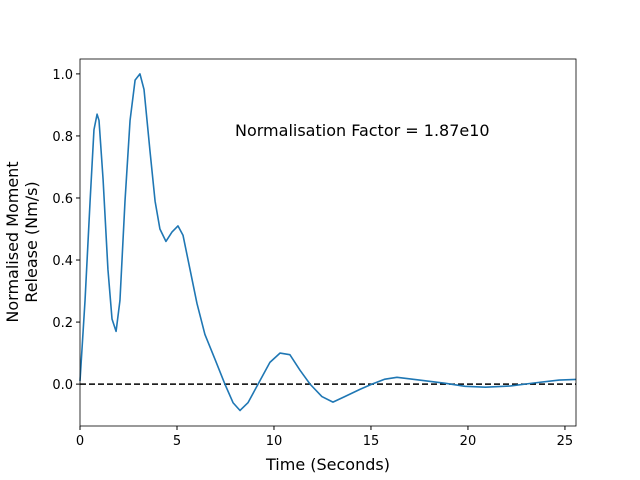  What do you see at coordinates (31, 241) in the screenshot?
I see `y-axis-label: Release (Nm/s)` at bounding box center [31, 241].